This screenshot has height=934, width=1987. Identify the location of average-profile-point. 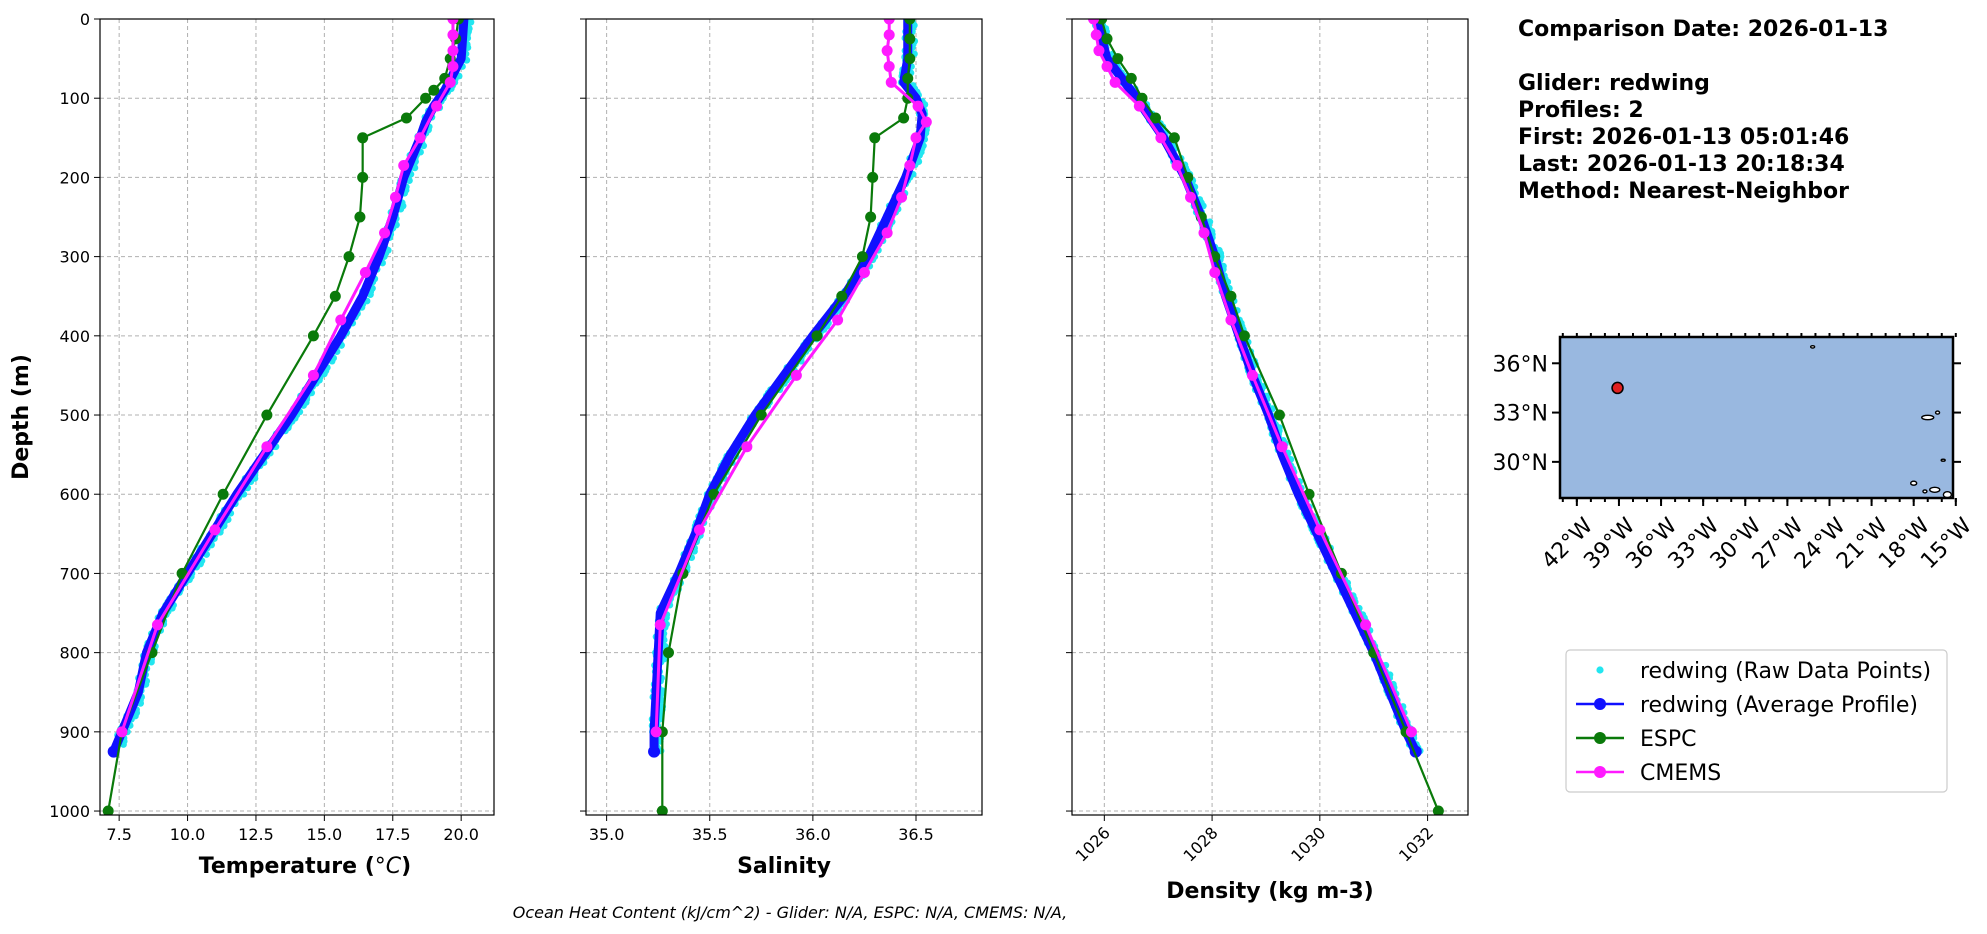
(113, 751).